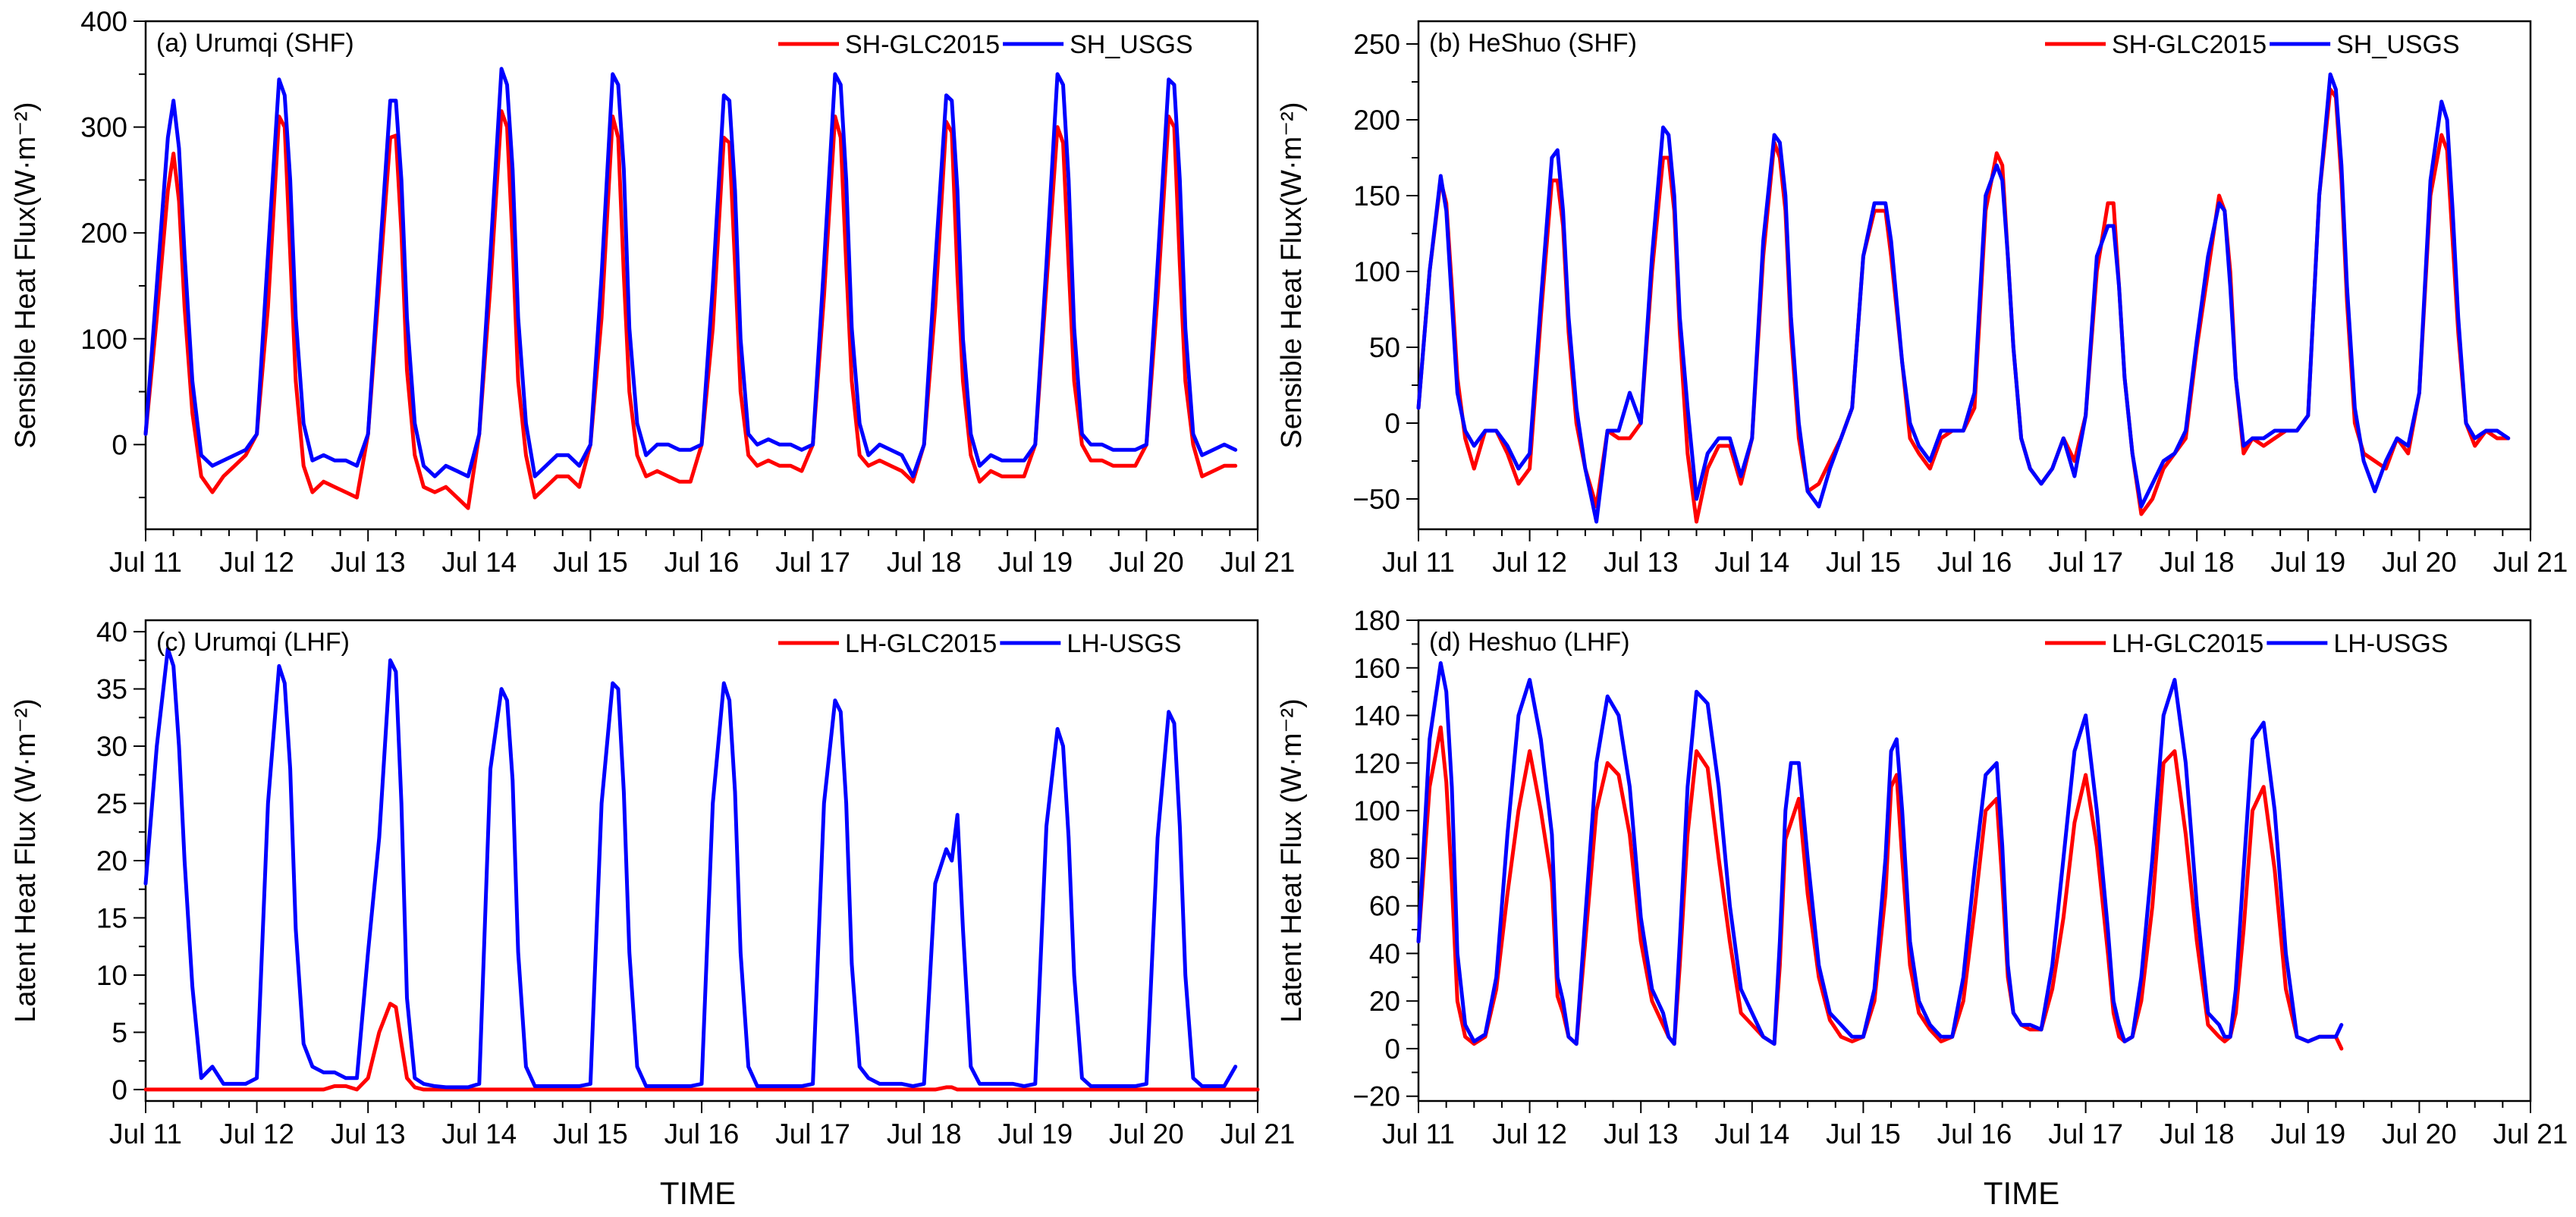 Image resolution: width=2576 pixels, height=1217 pixels. I want to click on series-line-lh-usgs, so click(1880, 853).